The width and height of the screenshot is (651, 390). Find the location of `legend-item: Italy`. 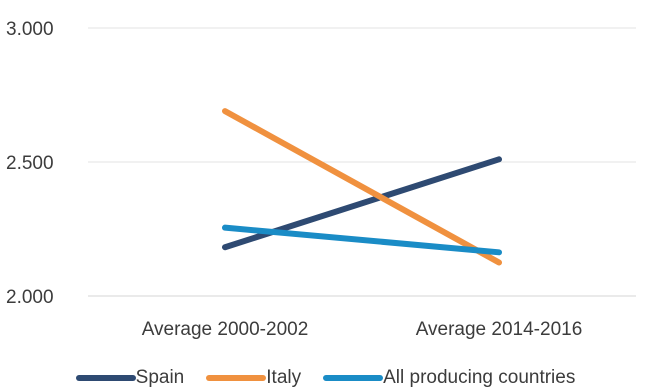

legend-item: Italy is located at coordinates (253, 378).